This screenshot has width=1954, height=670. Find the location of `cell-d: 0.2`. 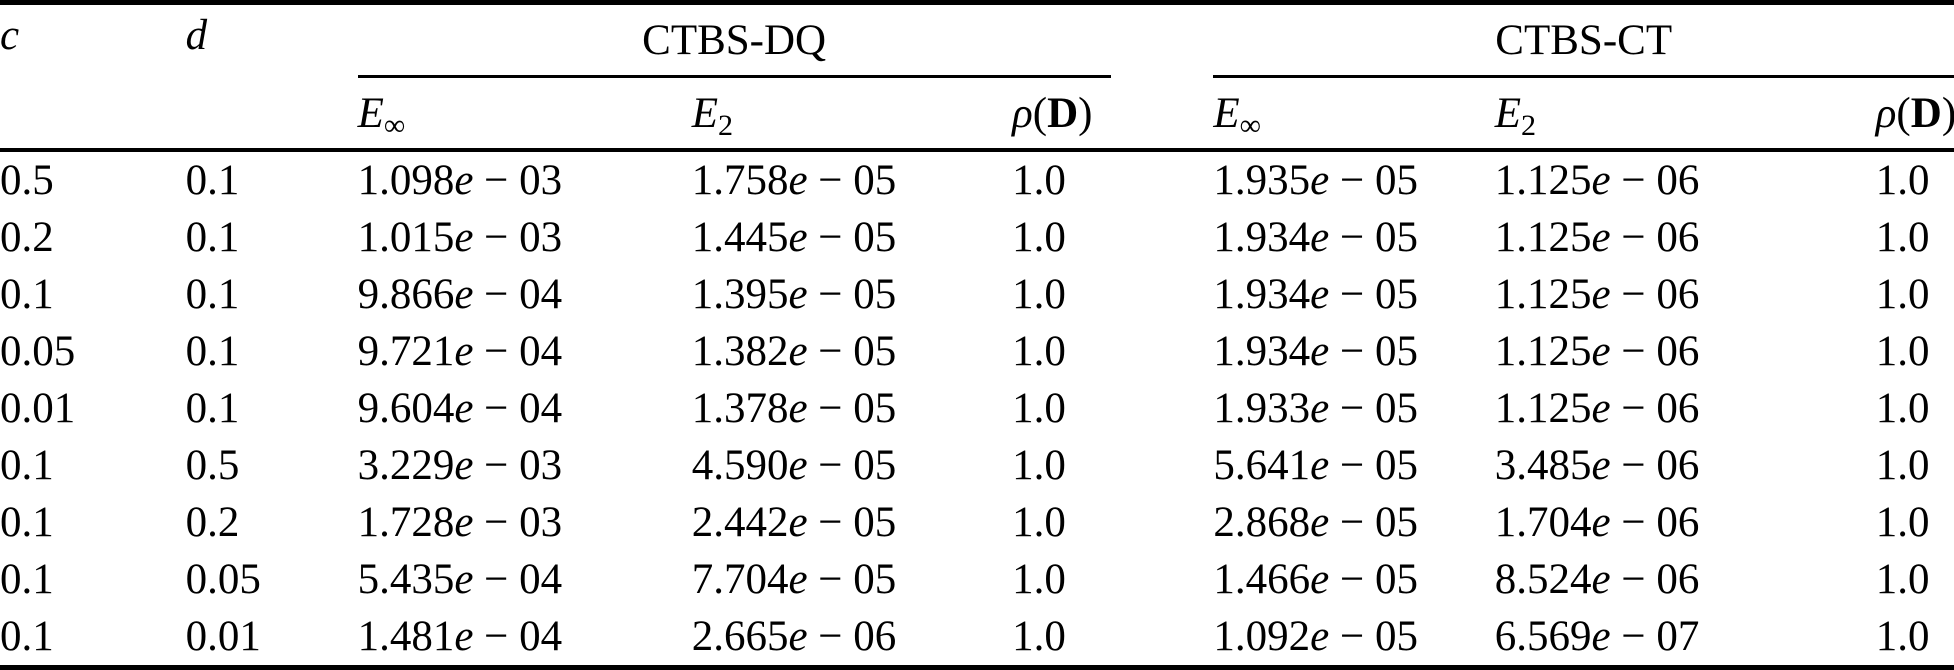

cell-d: 0.2 is located at coordinates (212, 522).